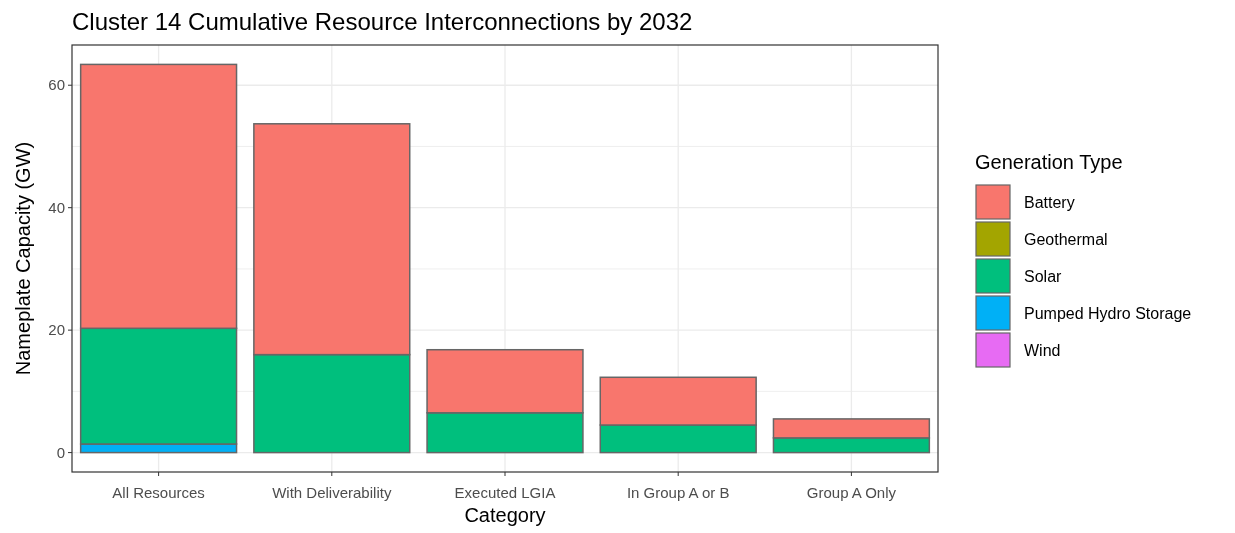 The height and width of the screenshot is (533, 1235). What do you see at coordinates (56, 207) in the screenshot?
I see `y-tick-label: 40` at bounding box center [56, 207].